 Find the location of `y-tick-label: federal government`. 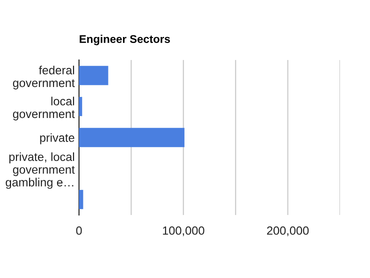

y-tick-label: federal government is located at coordinates (43, 78).